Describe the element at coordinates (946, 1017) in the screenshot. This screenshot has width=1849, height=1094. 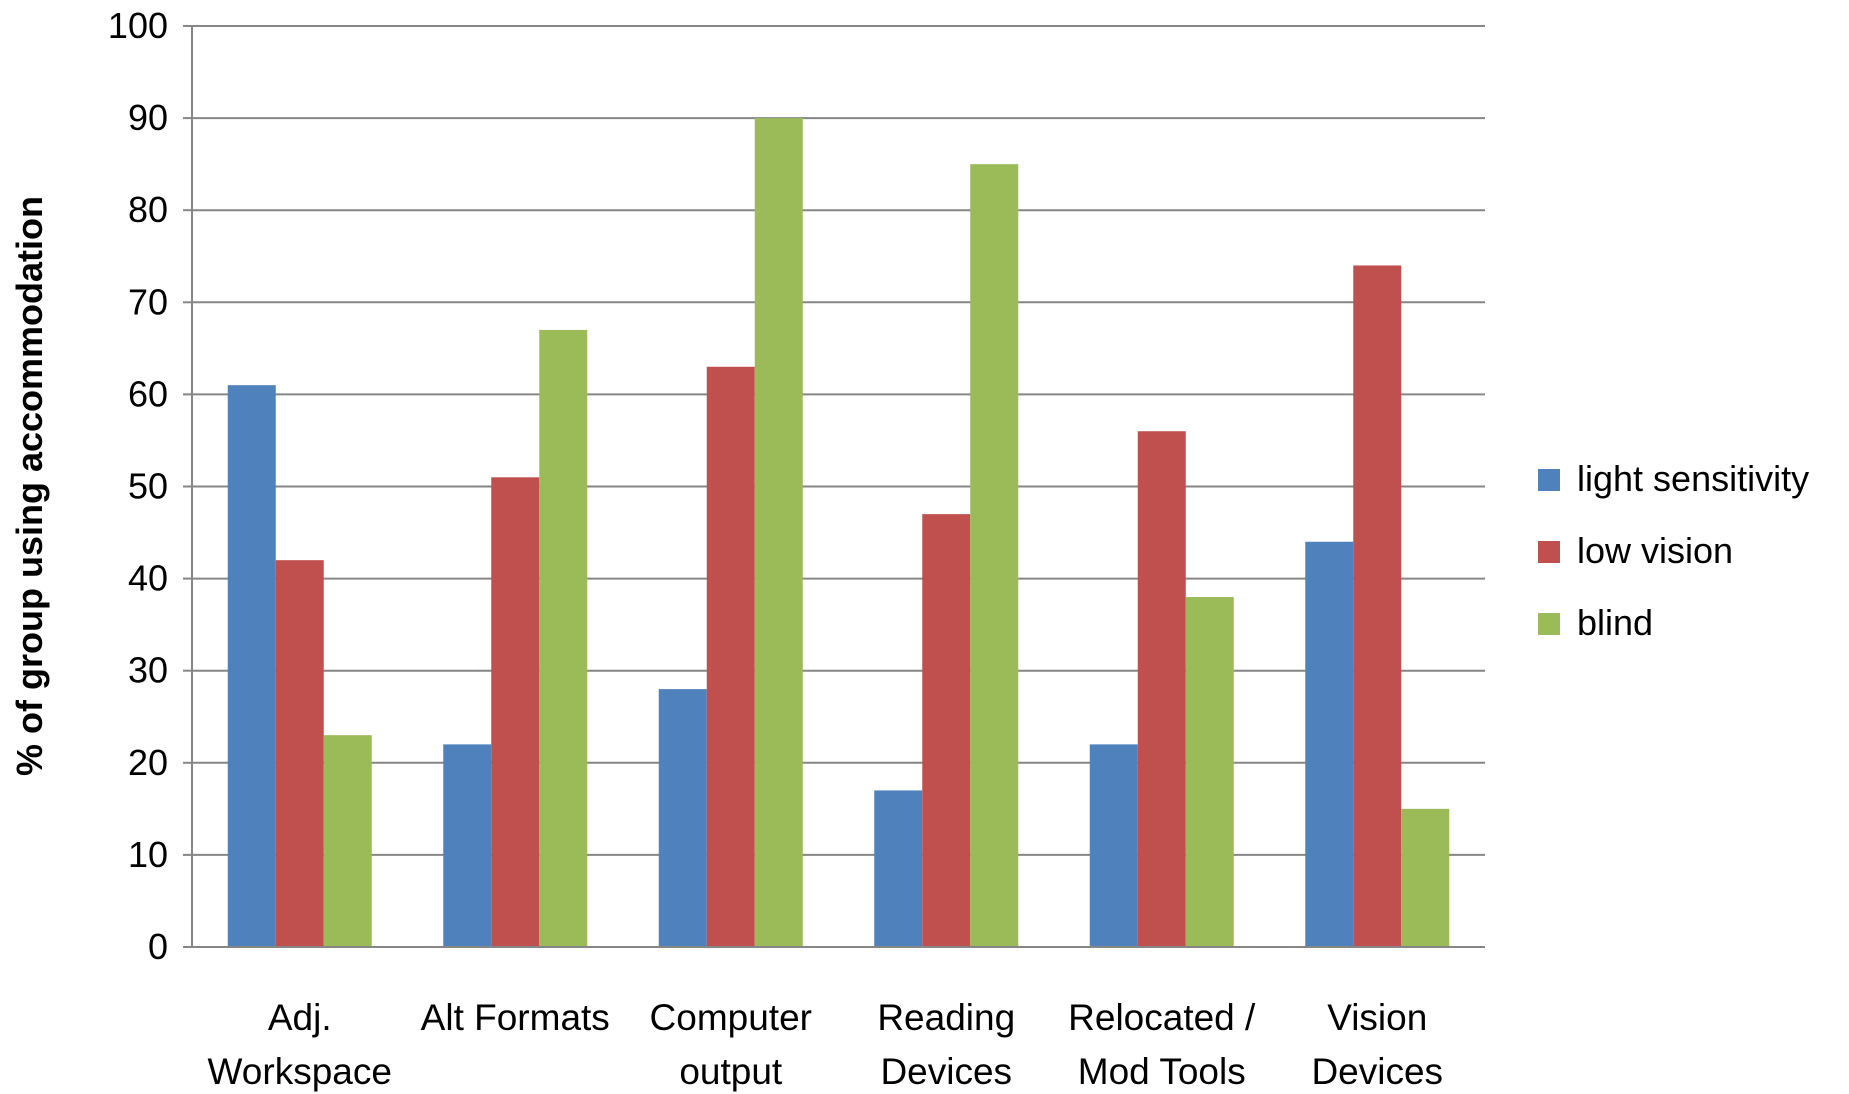
I see `x-category-label: Reading` at that location.